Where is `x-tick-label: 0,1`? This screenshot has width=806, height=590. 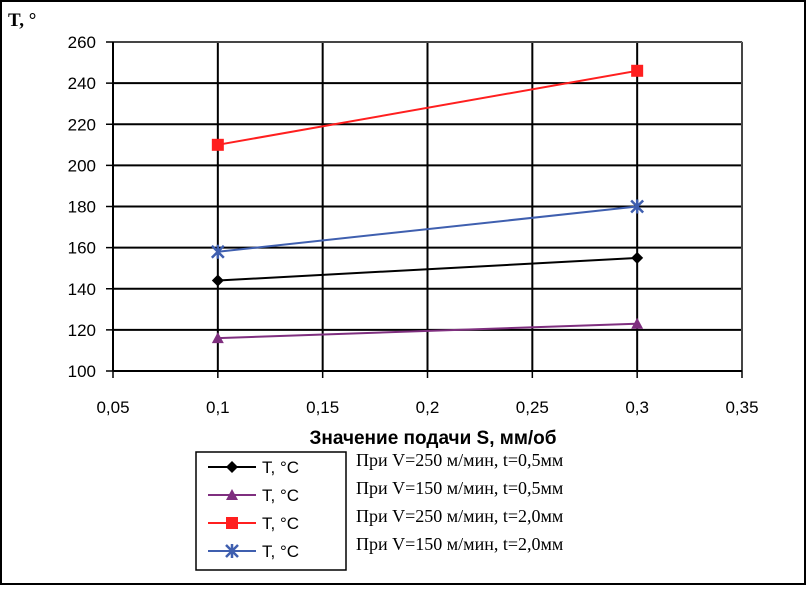 x-tick-label: 0,1 is located at coordinates (218, 407).